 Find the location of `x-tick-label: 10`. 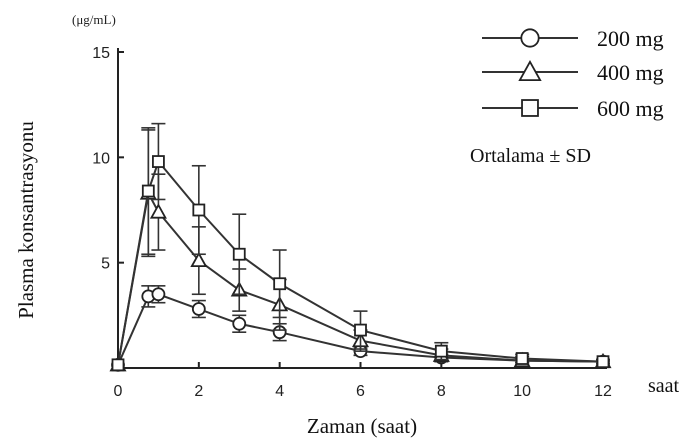

x-tick-label: 10 is located at coordinates (522, 391).